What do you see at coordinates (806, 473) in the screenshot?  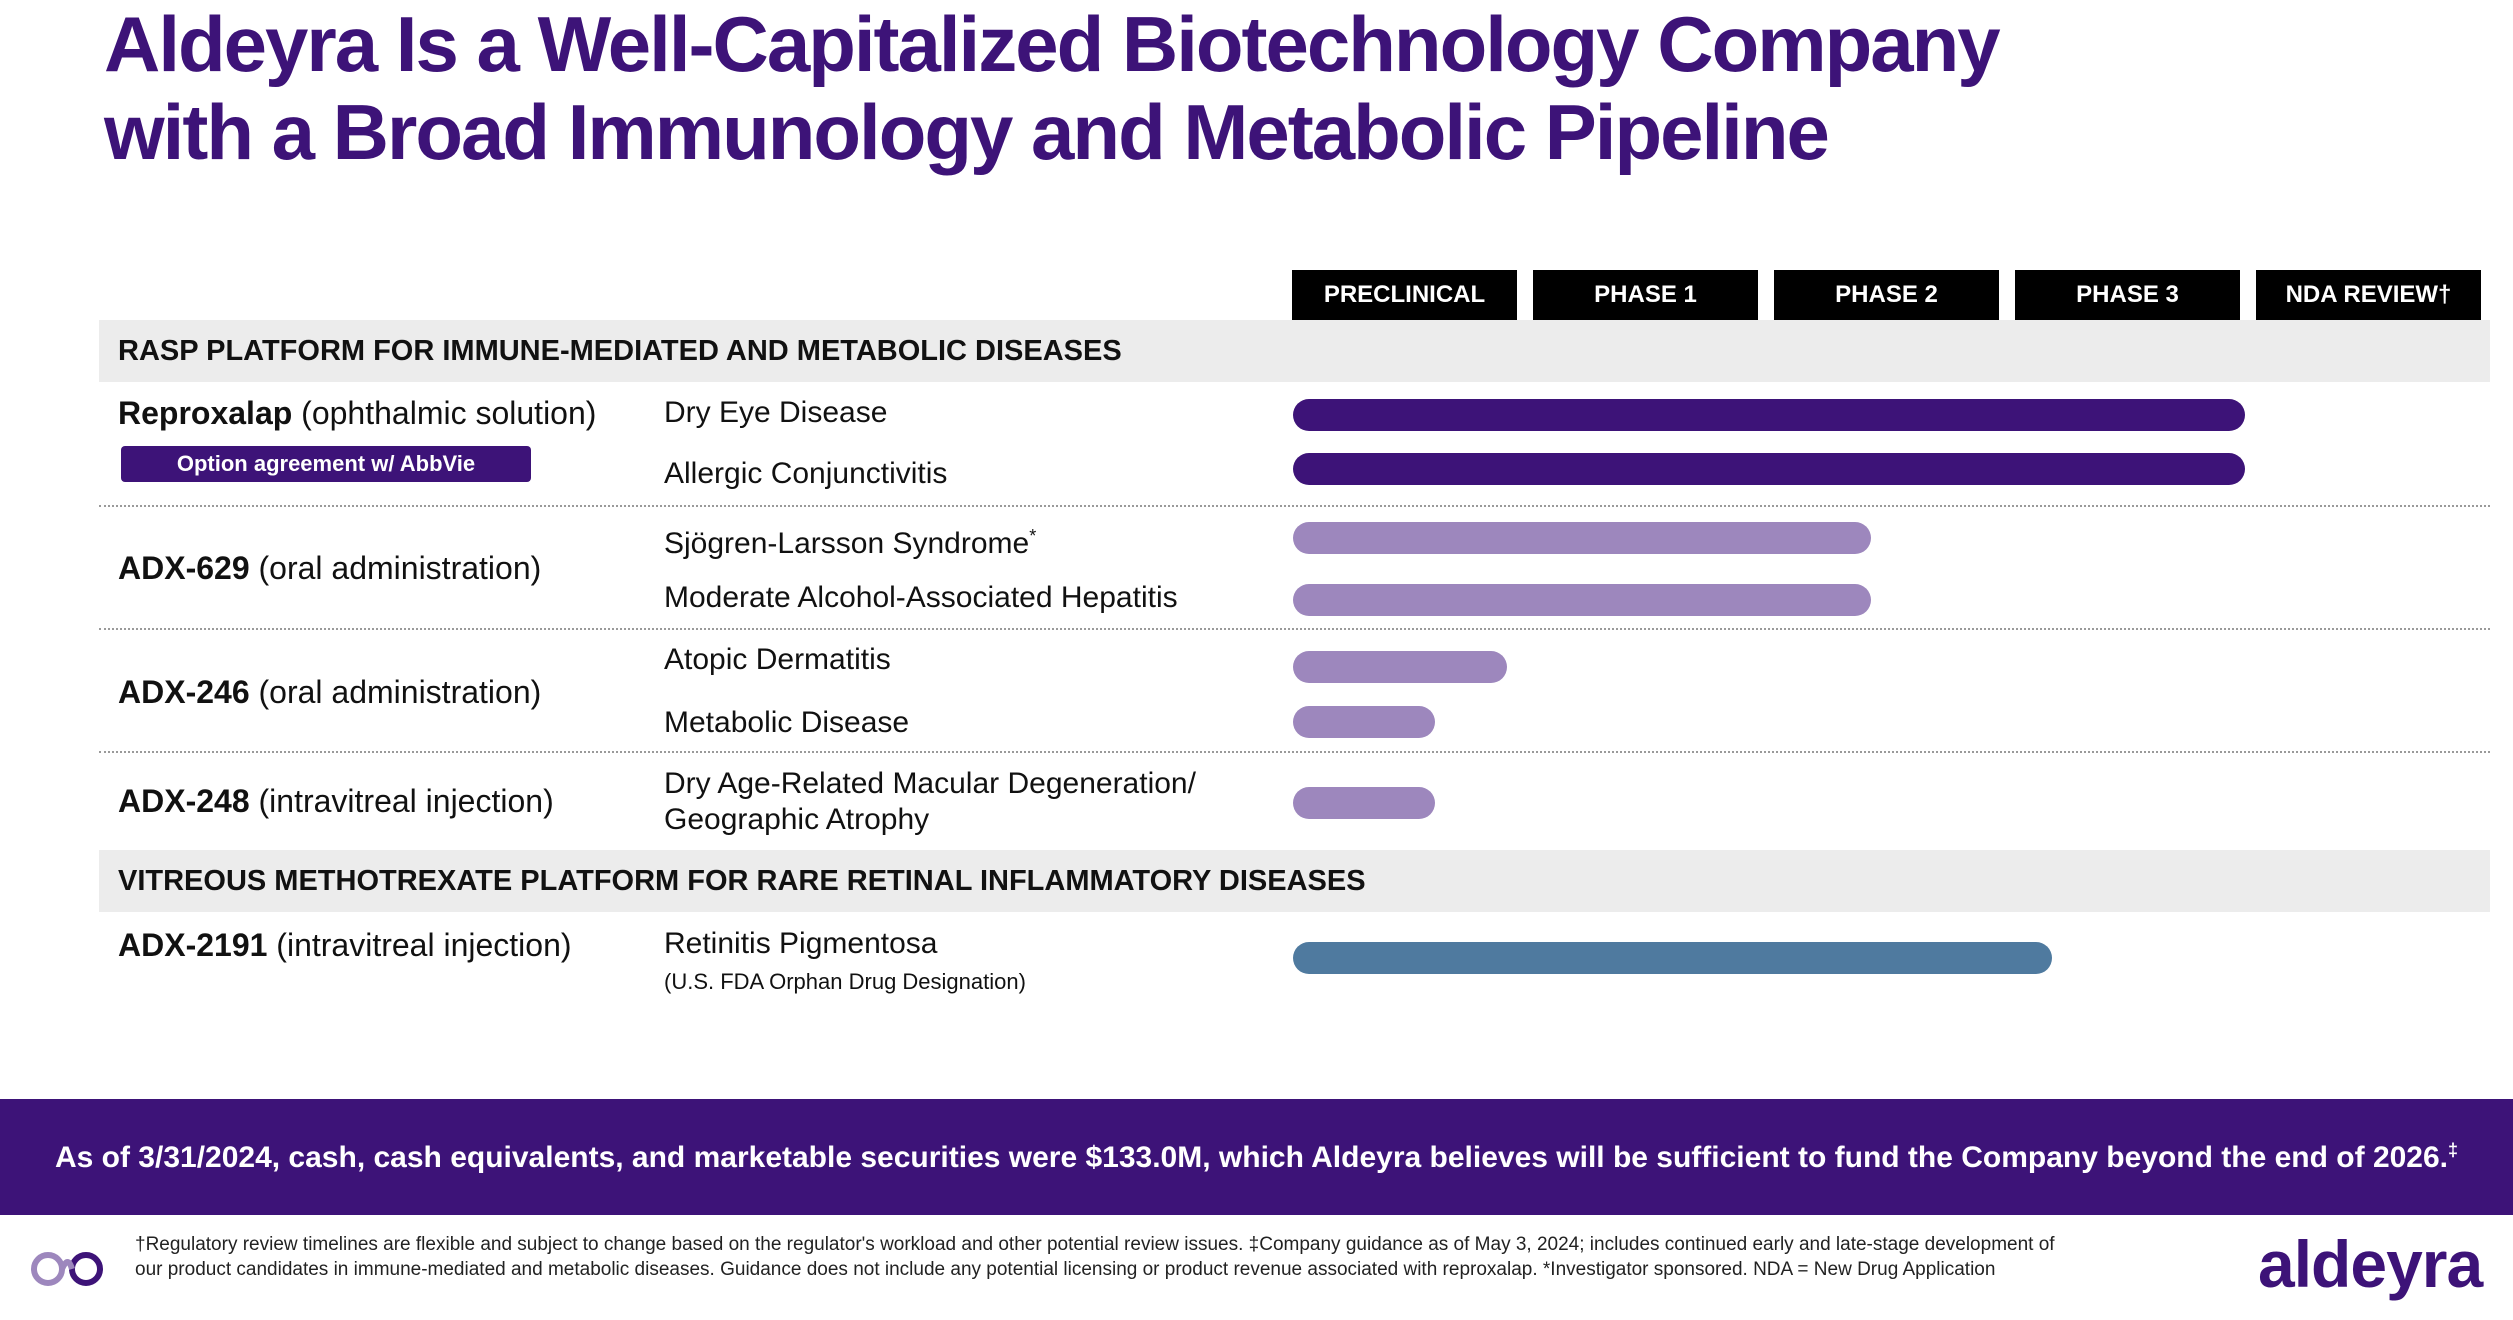 I see `indication-allergic-conjunctivitis: Allergic Conjunctivitis` at bounding box center [806, 473].